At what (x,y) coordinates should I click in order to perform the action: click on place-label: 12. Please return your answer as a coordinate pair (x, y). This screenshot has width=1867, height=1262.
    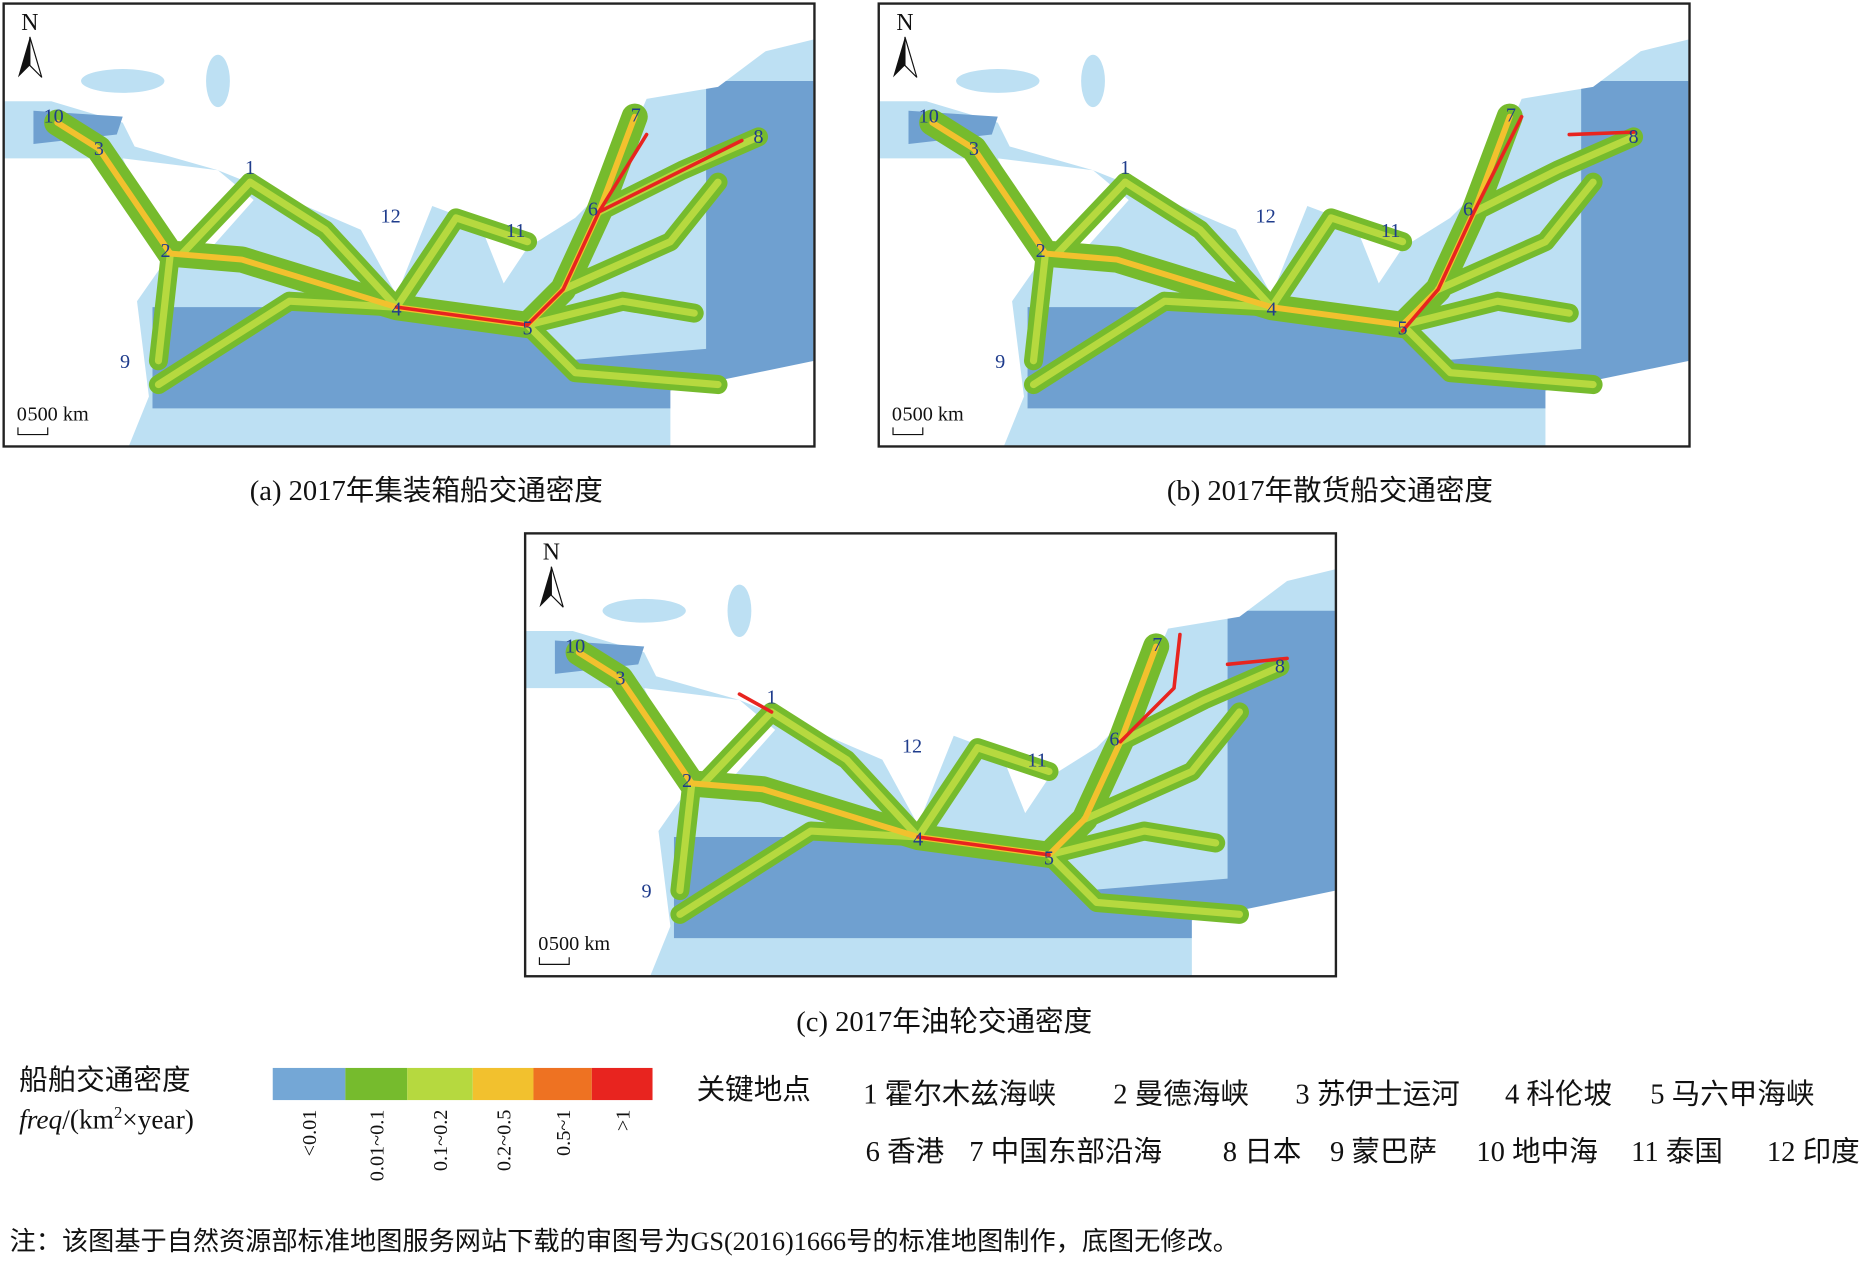
    Looking at the image, I should click on (390, 217).